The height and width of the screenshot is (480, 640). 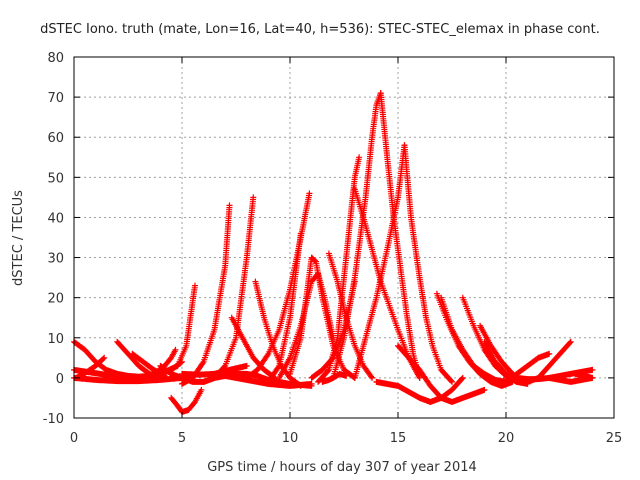 I want to click on x-tick-label: 20, so click(x=506, y=438).